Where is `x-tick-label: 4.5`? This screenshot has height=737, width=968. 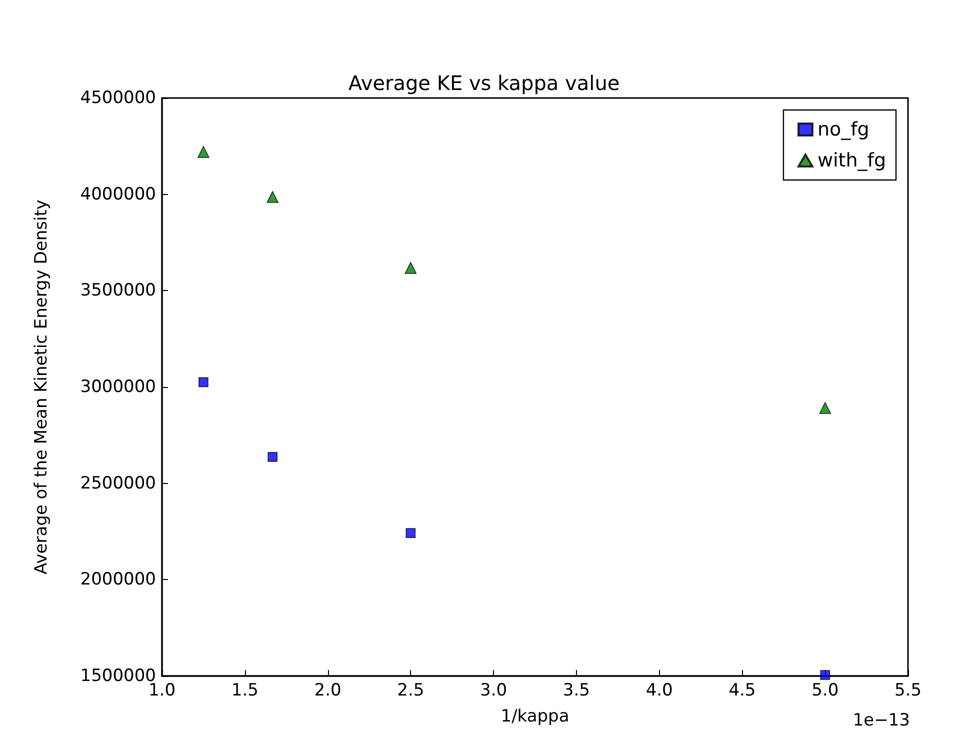 x-tick-label: 4.5 is located at coordinates (742, 690).